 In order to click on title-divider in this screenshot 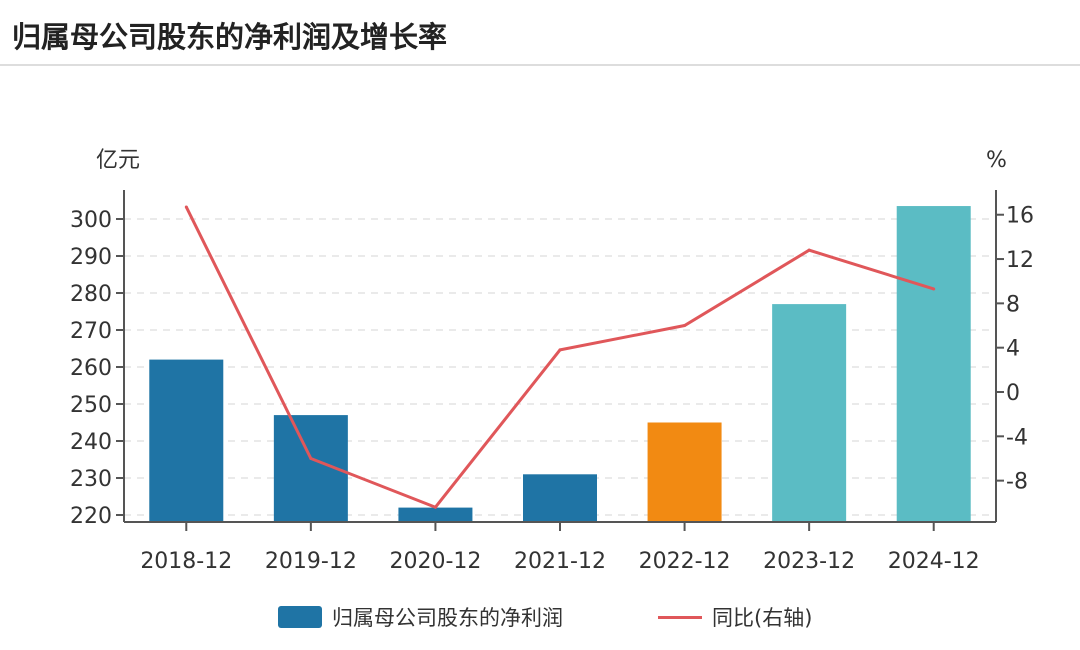, I will do `click(540, 65)`.